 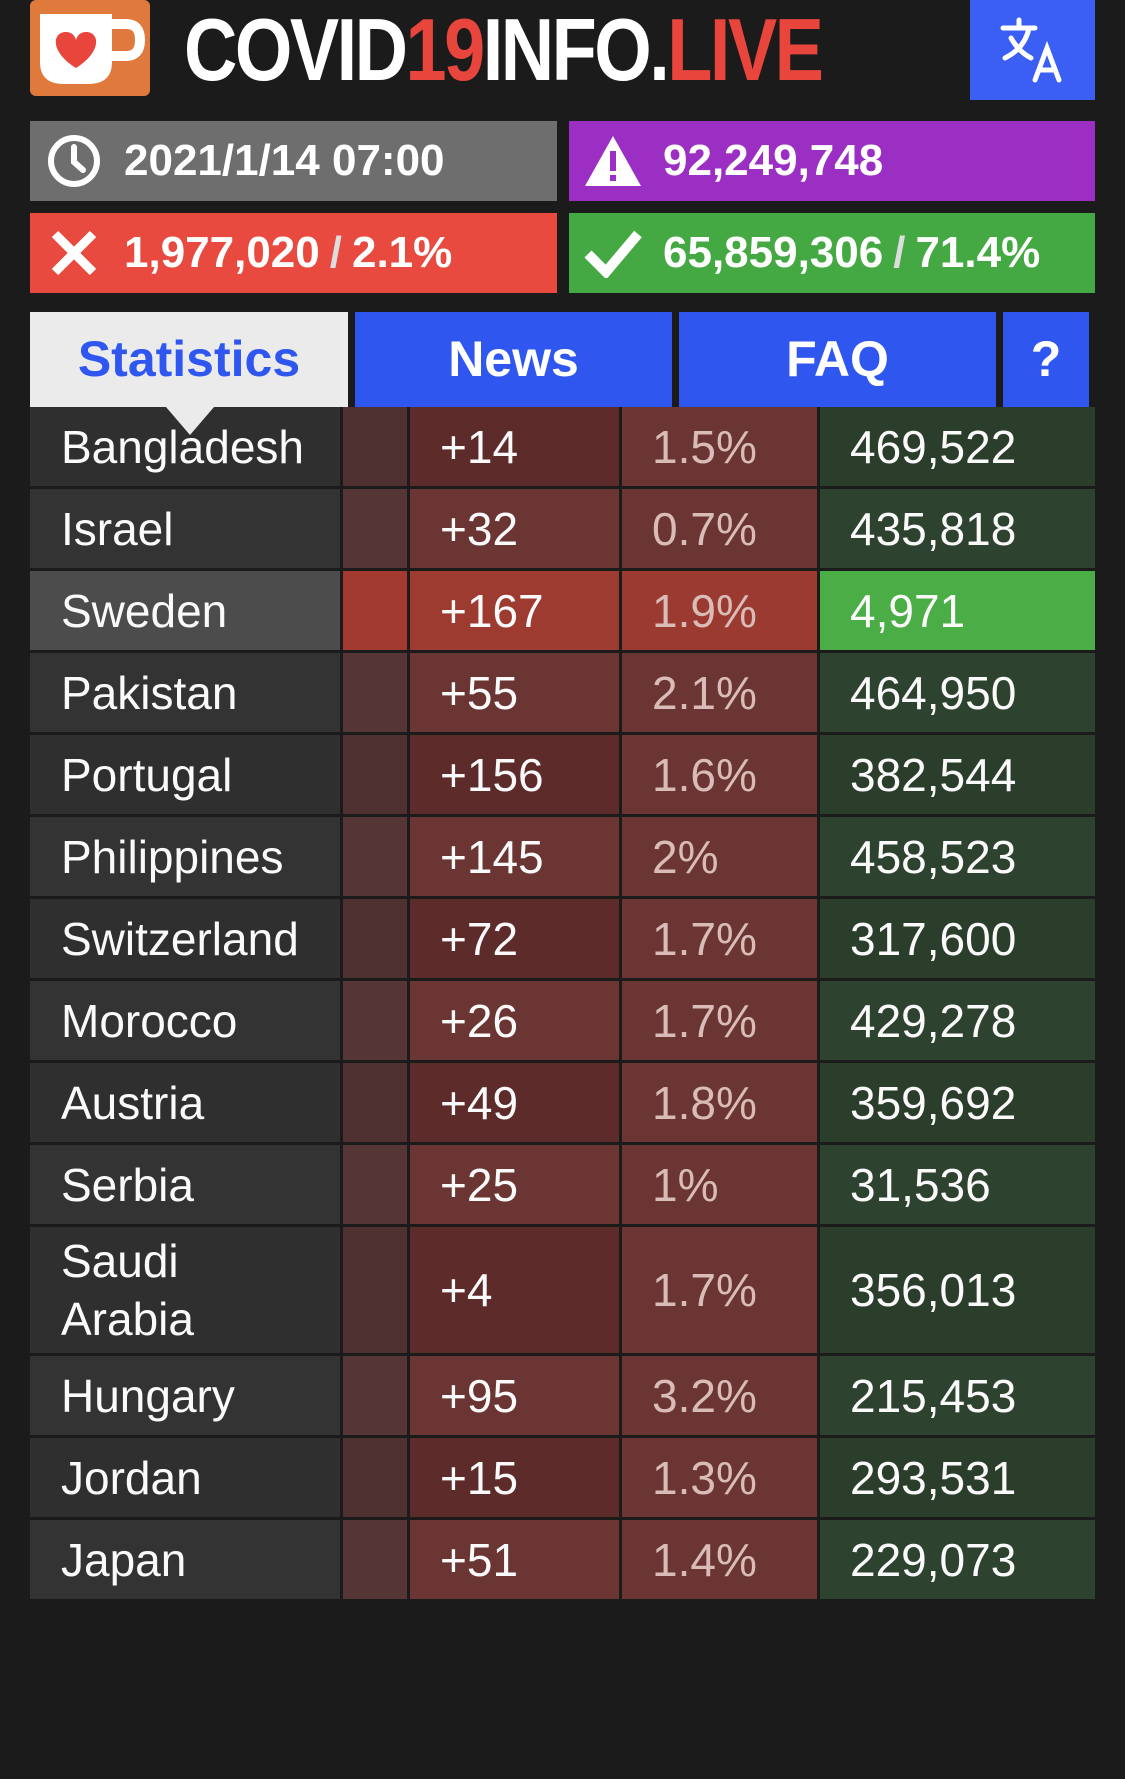 What do you see at coordinates (185, 610) in the screenshot?
I see `country-cell: Sweden` at bounding box center [185, 610].